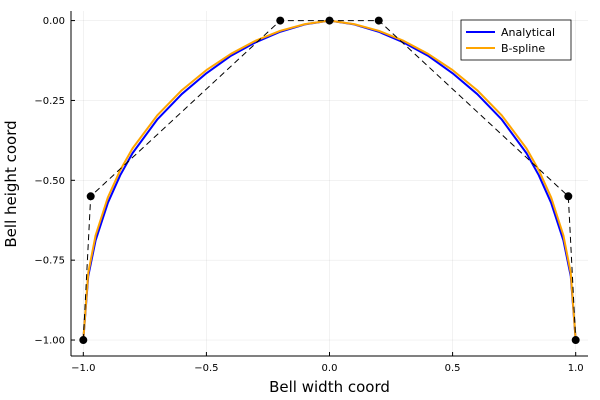  Describe the element at coordinates (83, 368) in the screenshot. I see `x-tick-label: −1.0` at that location.